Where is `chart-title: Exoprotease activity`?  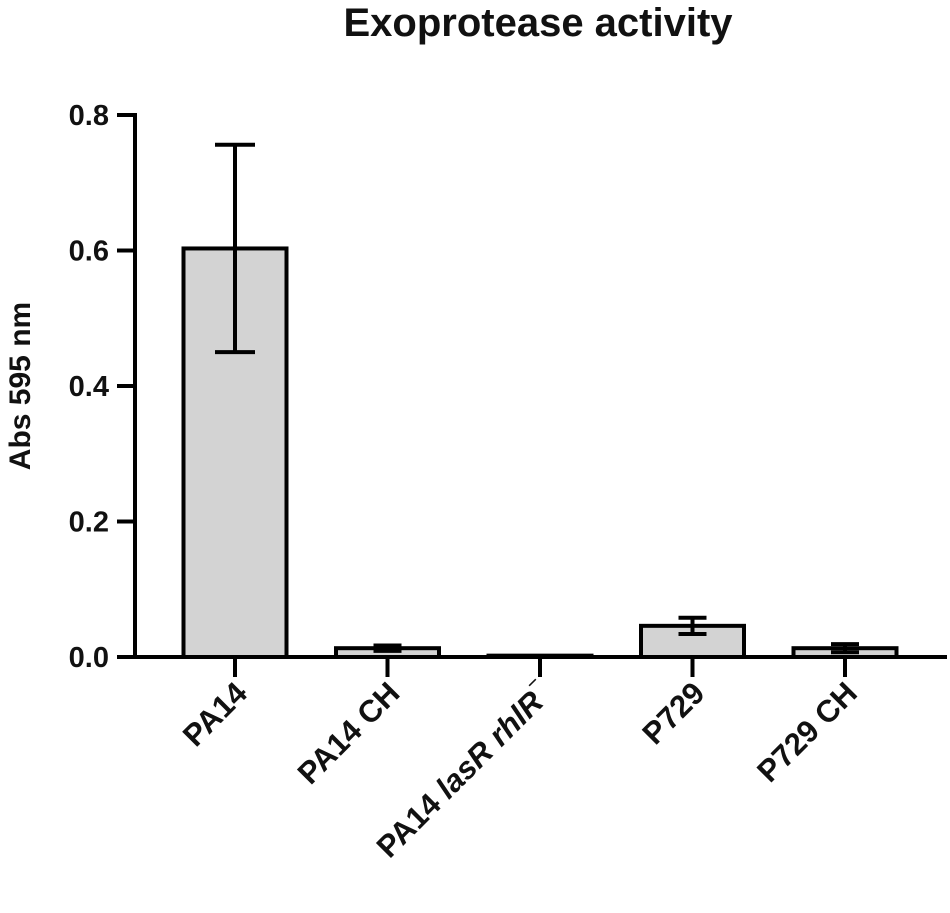
chart-title: Exoprotease activity is located at coordinates (538, 23).